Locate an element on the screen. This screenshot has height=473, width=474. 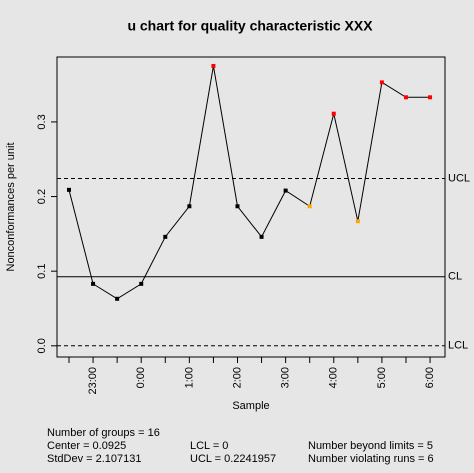
summary-stat: Number of groups = 16 is located at coordinates (103, 433).